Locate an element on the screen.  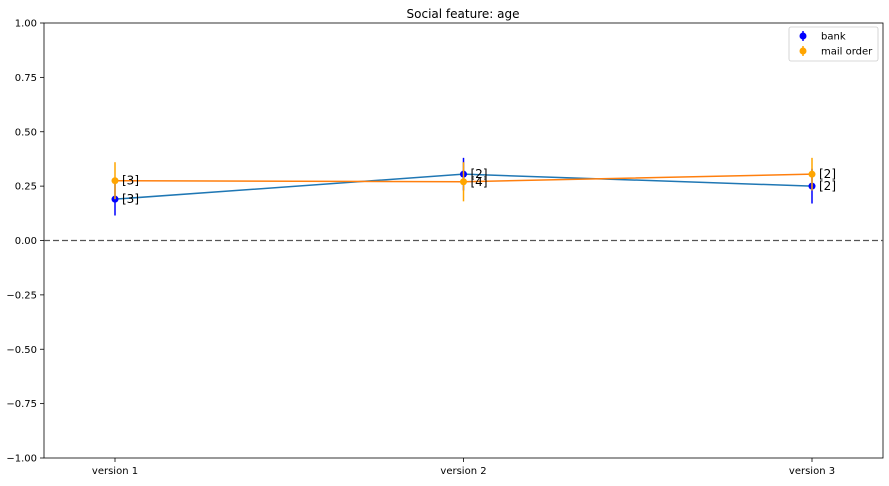
y-tick-label: 1.00 is located at coordinates (26, 24).